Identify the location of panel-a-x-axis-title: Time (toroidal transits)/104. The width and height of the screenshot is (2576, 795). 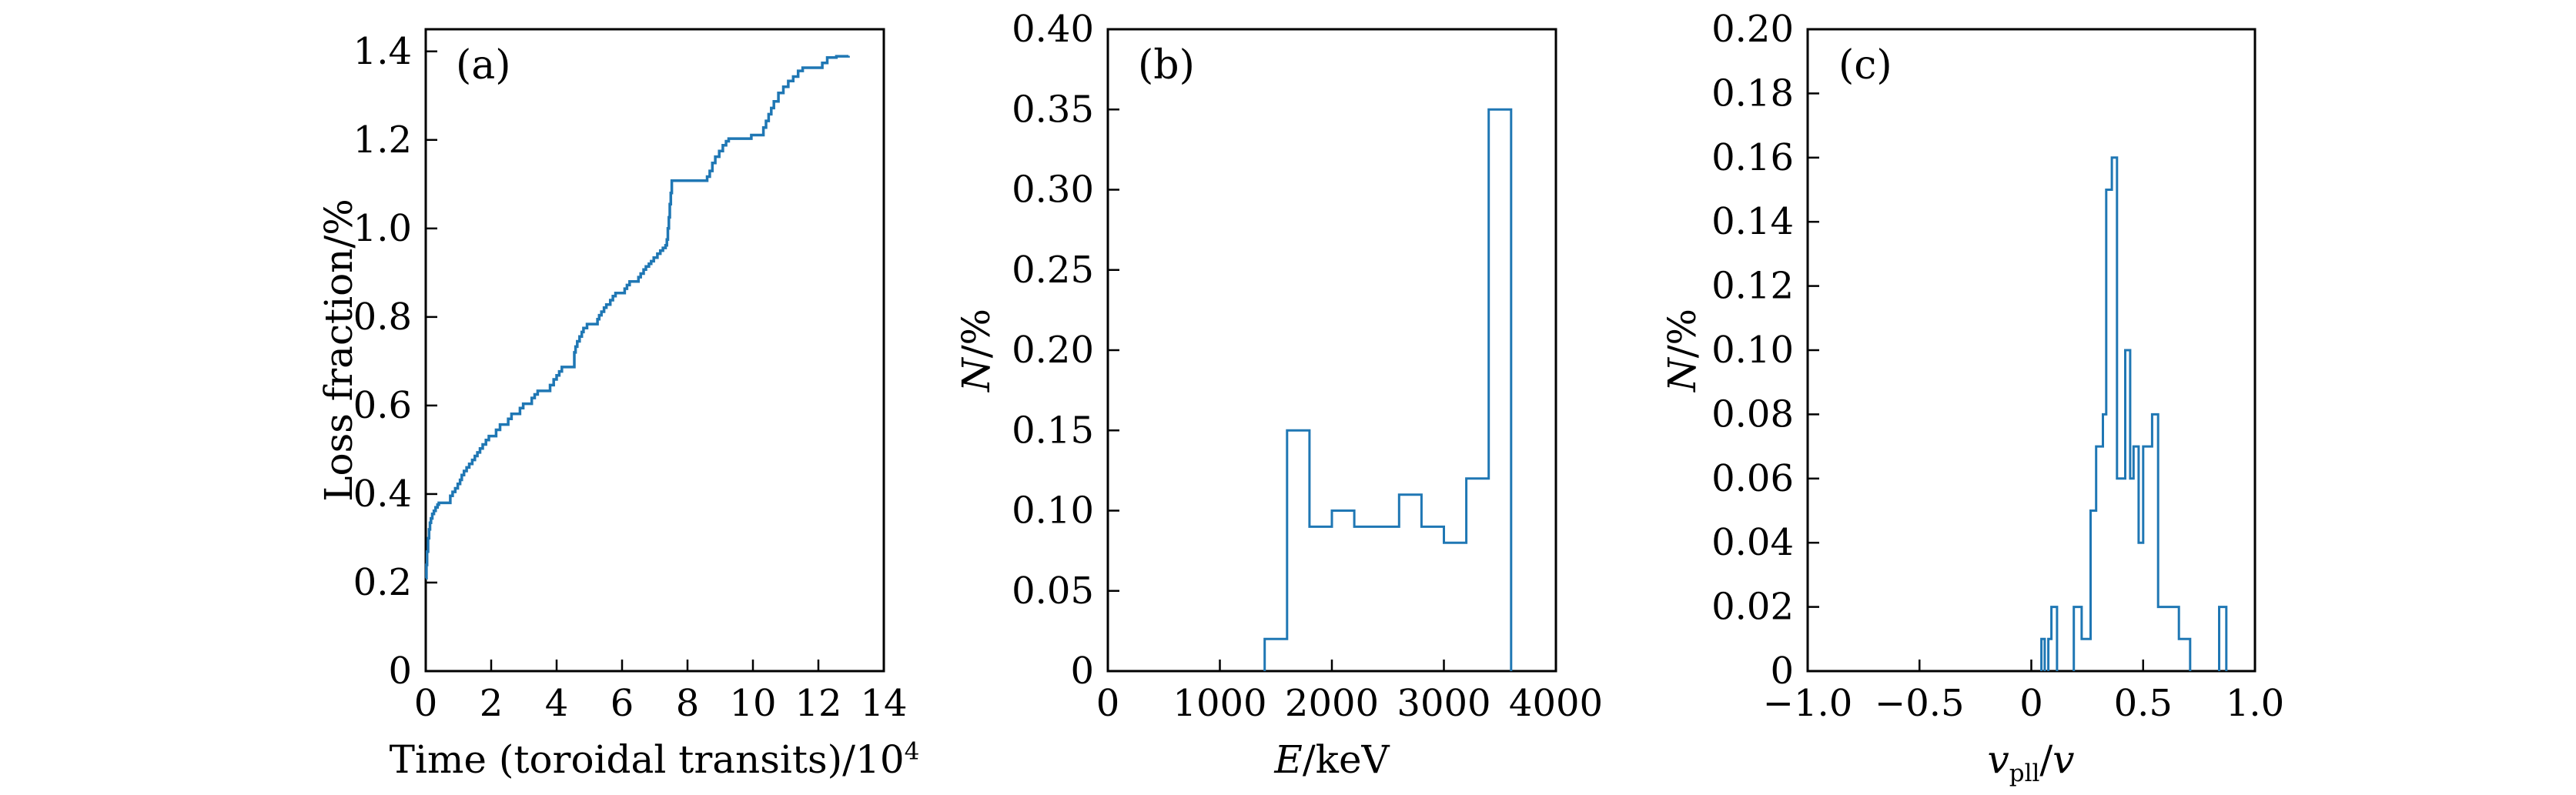
(655, 759).